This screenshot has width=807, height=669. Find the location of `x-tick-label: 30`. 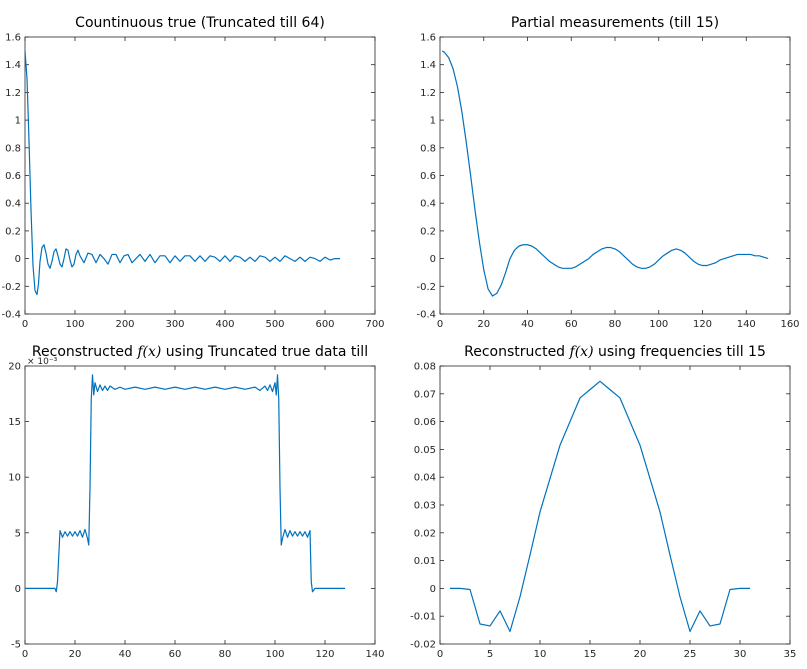

x-tick-label: 30 is located at coordinates (740, 654).